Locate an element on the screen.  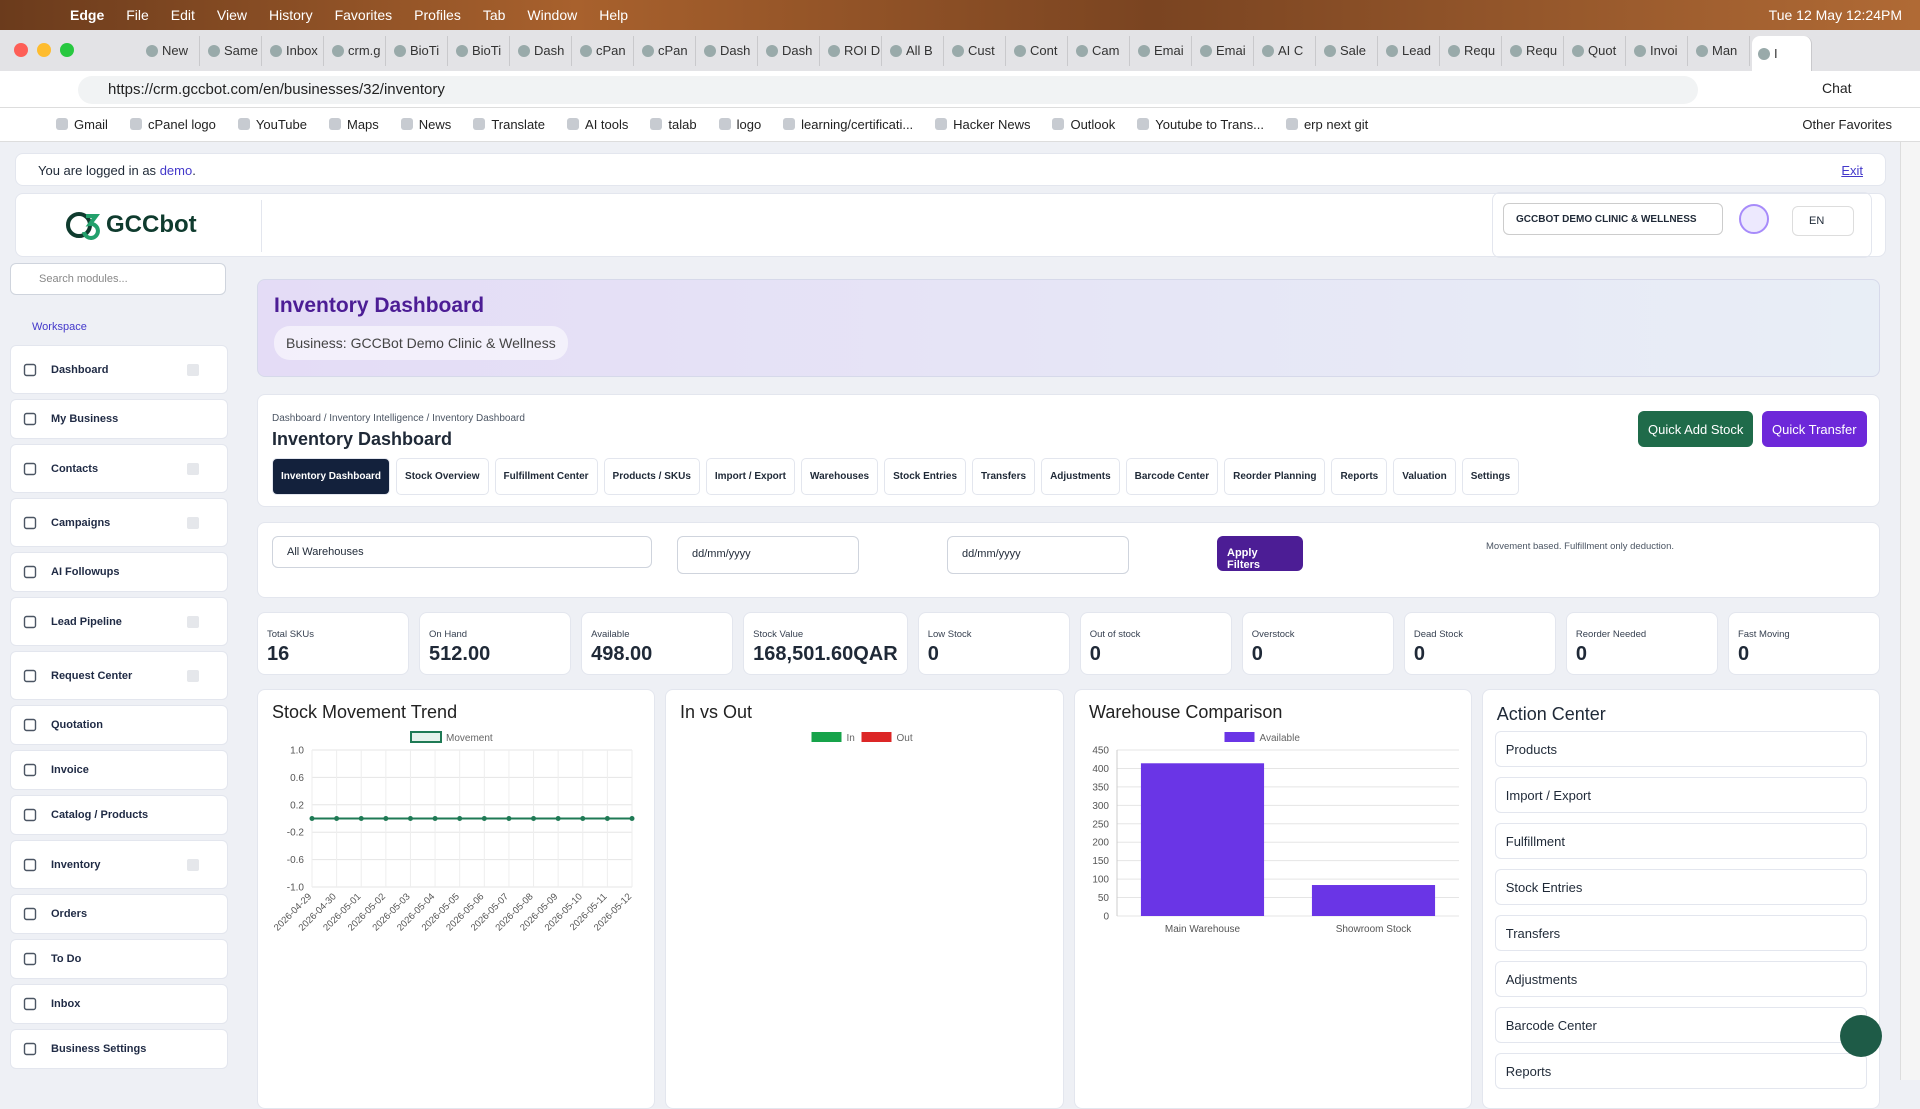
browser-tab: New is located at coordinates (170, 50).